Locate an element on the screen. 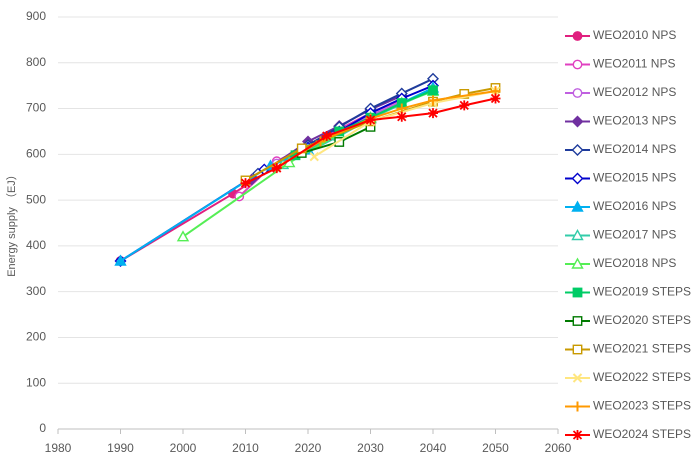 The height and width of the screenshot is (464, 700). legend-item: WEO2019 STEPS is located at coordinates (628, 292).